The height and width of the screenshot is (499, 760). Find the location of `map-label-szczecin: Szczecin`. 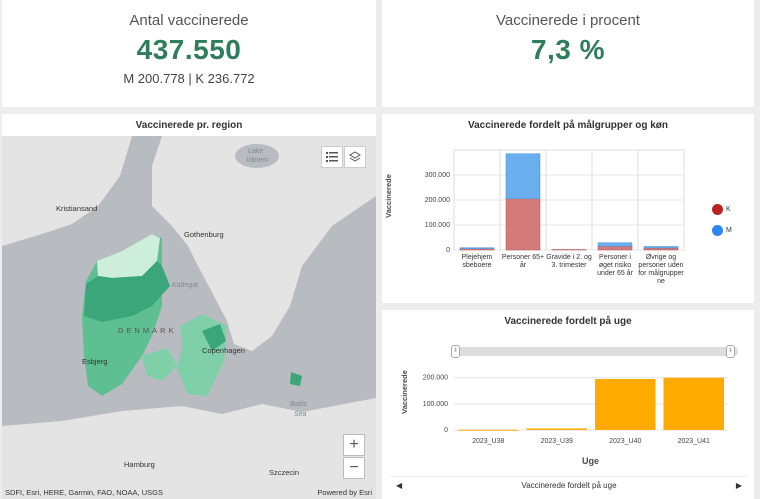

map-label-szczecin: Szczecin is located at coordinates (284, 472).